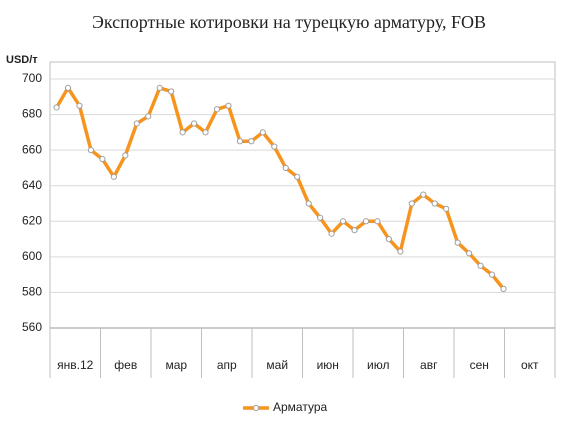 This screenshot has width=579, height=428. What do you see at coordinates (32, 114) in the screenshot?
I see `y-tick-label: 680` at bounding box center [32, 114].